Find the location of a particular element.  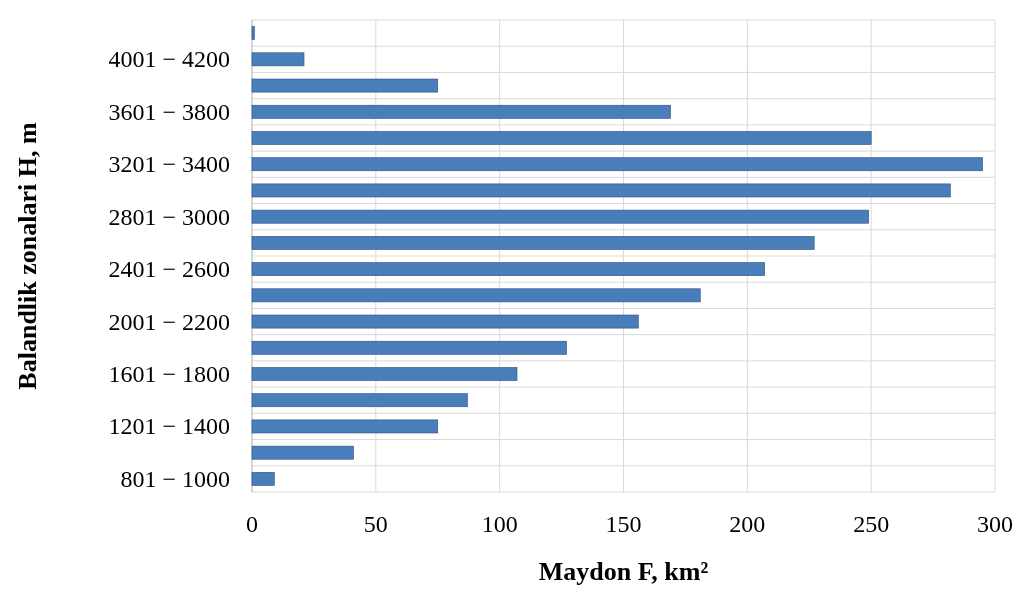

x-tick-label: 100 is located at coordinates (499, 524).